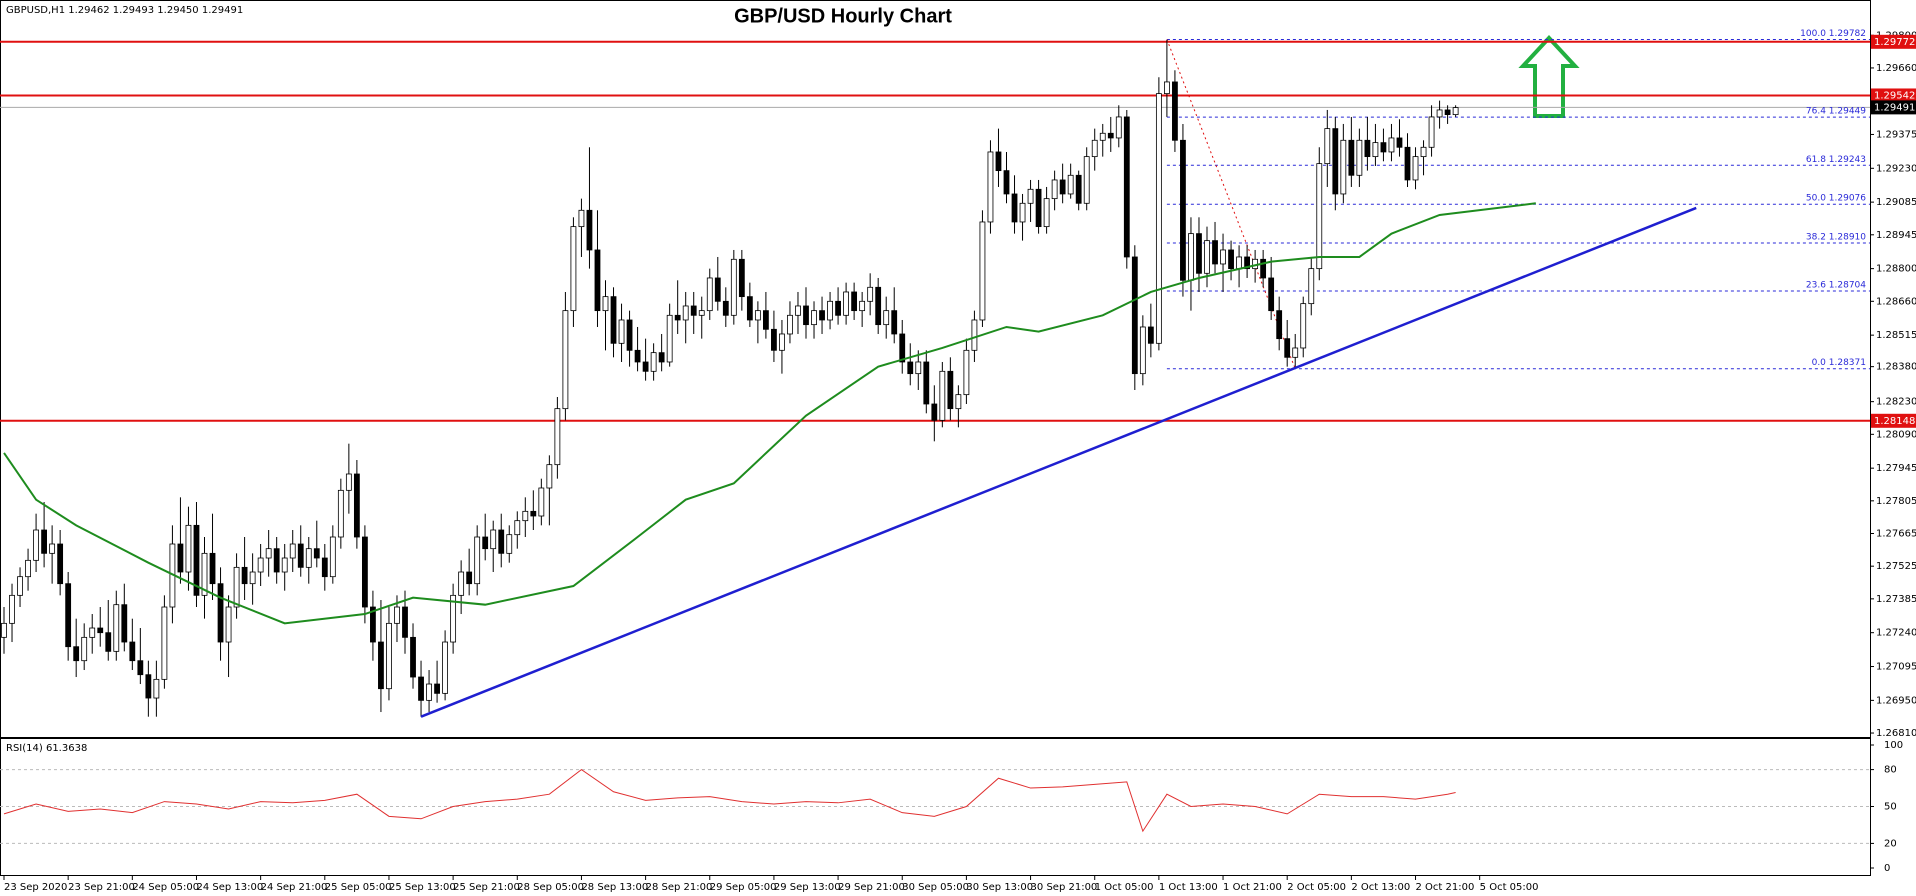 Image resolution: width=1916 pixels, height=896 pixels. What do you see at coordinates (550, 887) in the screenshot?
I see `x-tick-label: 28 Sep 05:00` at bounding box center [550, 887].